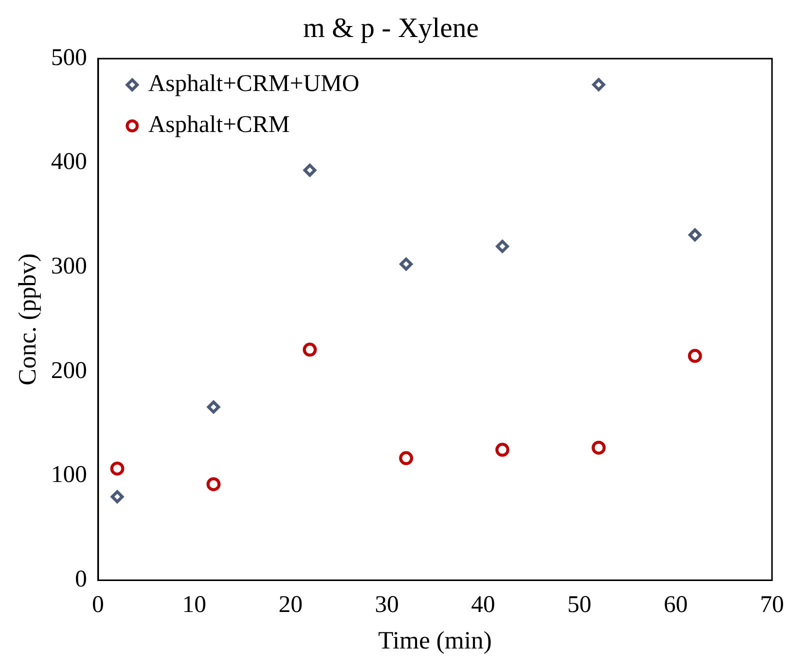  I want to click on x-tick-label: 0, so click(98, 605).